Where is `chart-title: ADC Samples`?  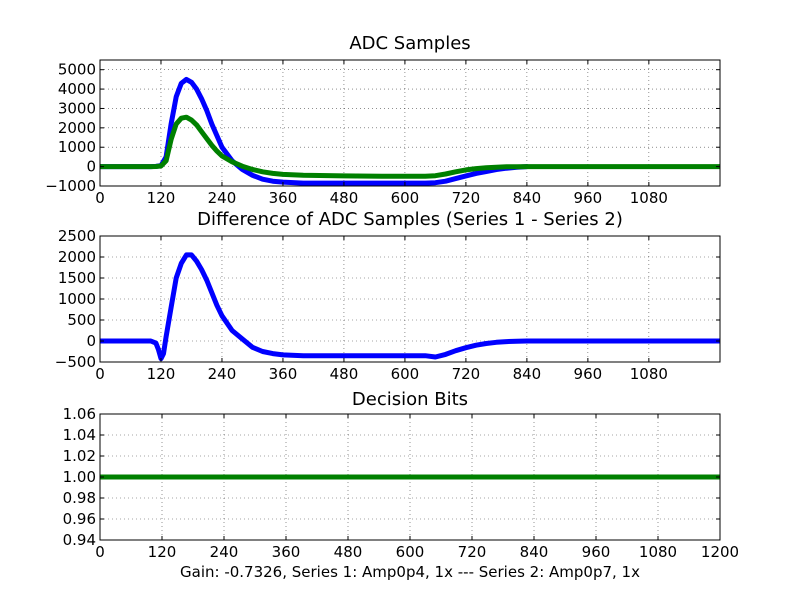 chart-title: ADC Samples is located at coordinates (409, 43).